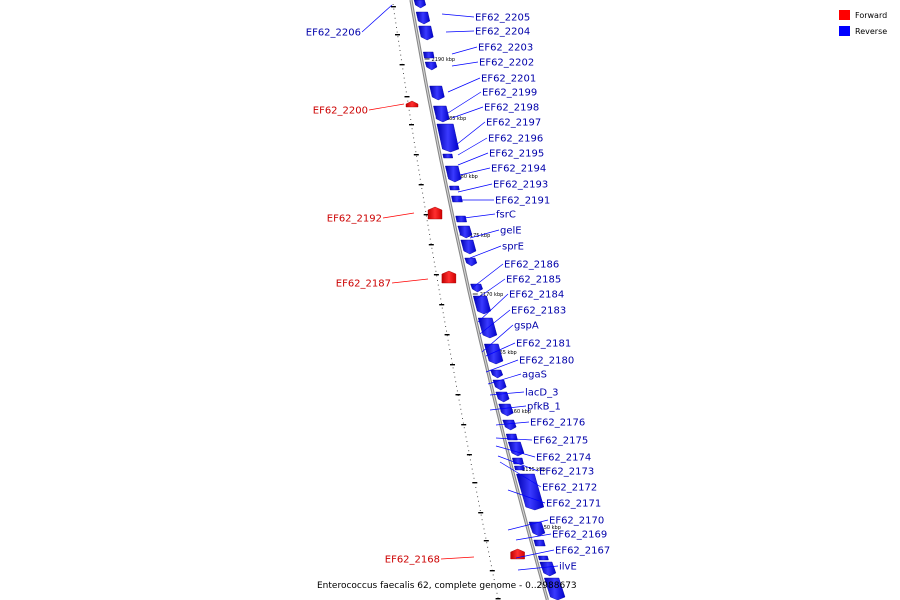 The width and height of the screenshot is (900, 600). What do you see at coordinates (508, 79) in the screenshot?
I see `reverse-gene-label: EF62_2201` at bounding box center [508, 79].